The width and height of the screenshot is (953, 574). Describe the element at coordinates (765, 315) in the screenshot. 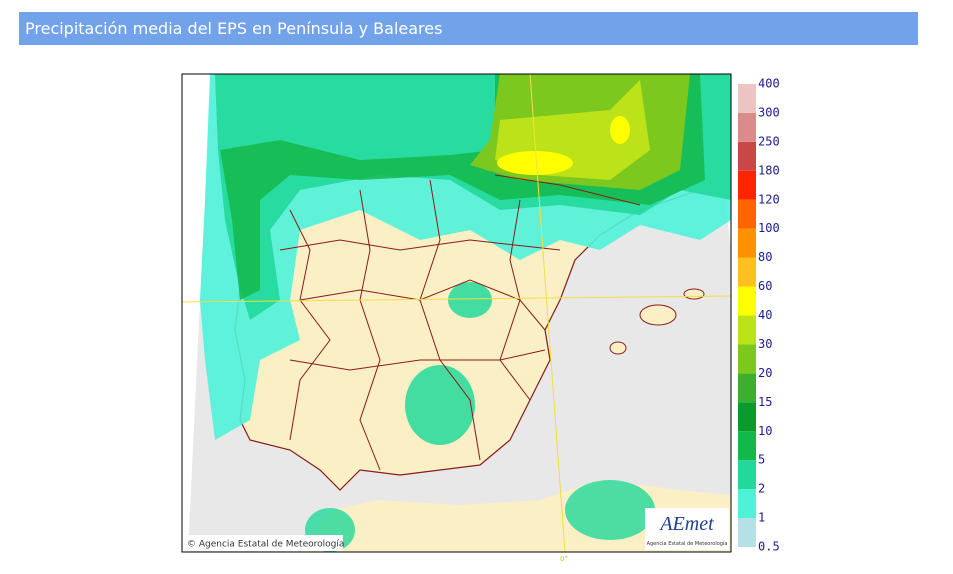

I see `legend-label: 40` at that location.